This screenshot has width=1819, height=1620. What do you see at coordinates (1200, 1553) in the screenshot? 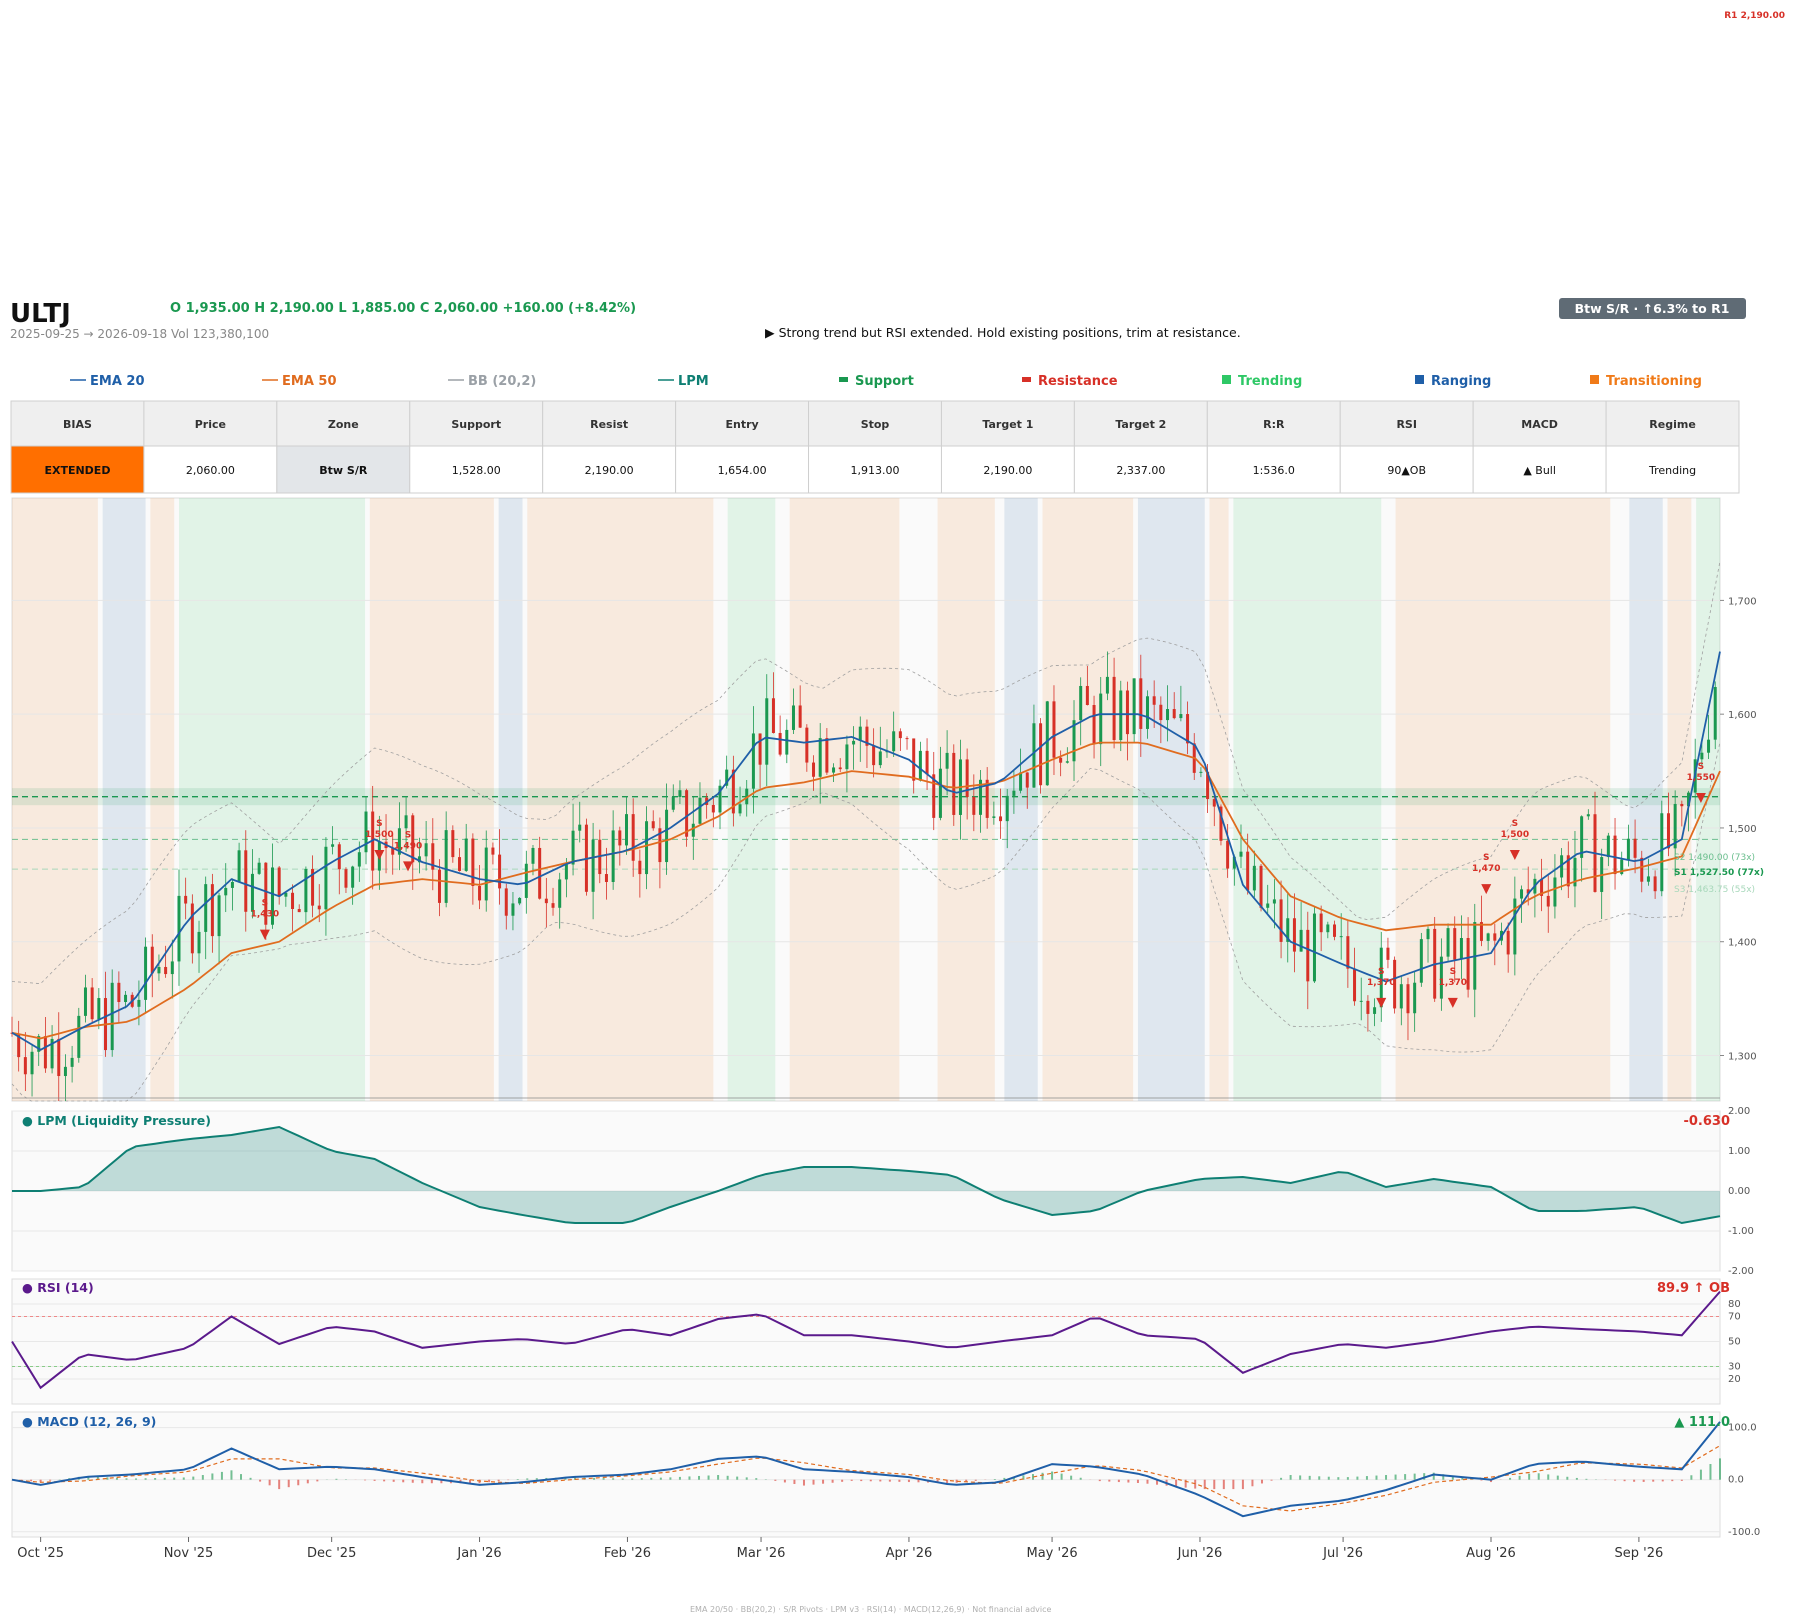
I see `x-tick-label: Jun '26` at bounding box center [1200, 1553].